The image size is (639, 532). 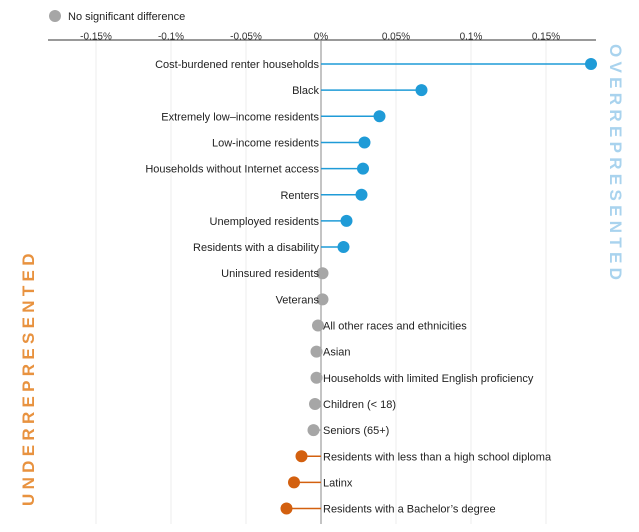 I want to click on row-label: Low-income residents, so click(x=265, y=143).